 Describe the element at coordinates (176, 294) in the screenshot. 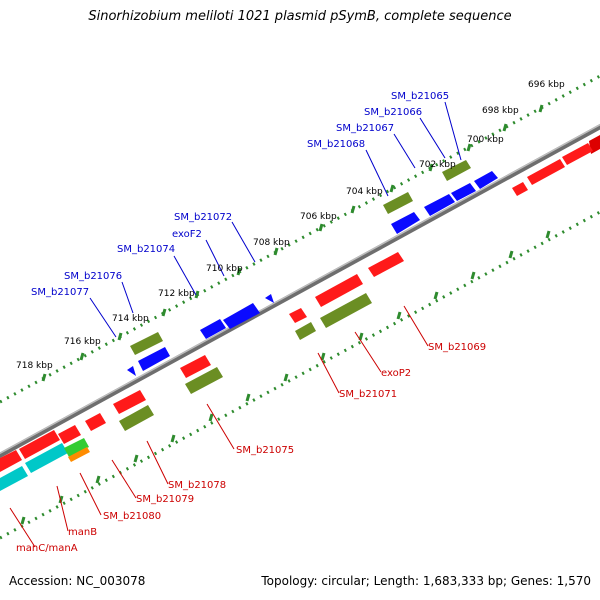

I see `scale-label: 712 kbp` at that location.